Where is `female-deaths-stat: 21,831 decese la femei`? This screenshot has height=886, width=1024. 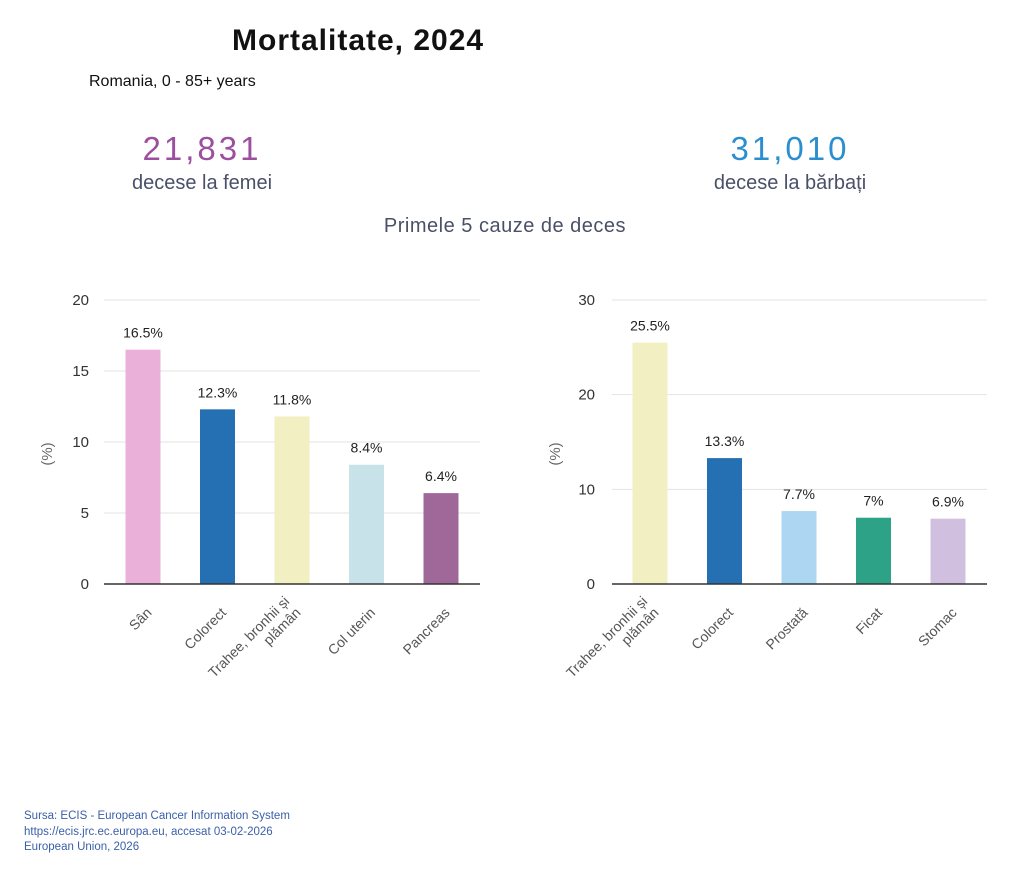
female-deaths-stat: 21,831 decese la femei is located at coordinates (202, 163).